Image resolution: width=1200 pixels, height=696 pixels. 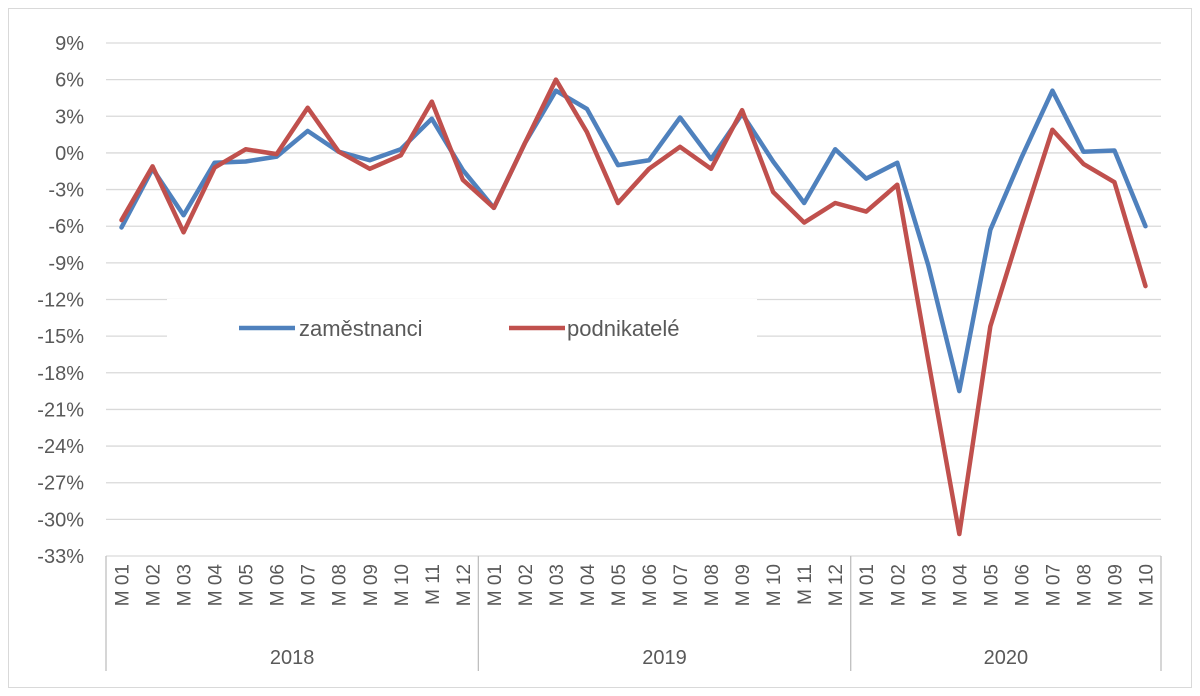 I want to click on year-label: 2019, so click(x=664, y=658).